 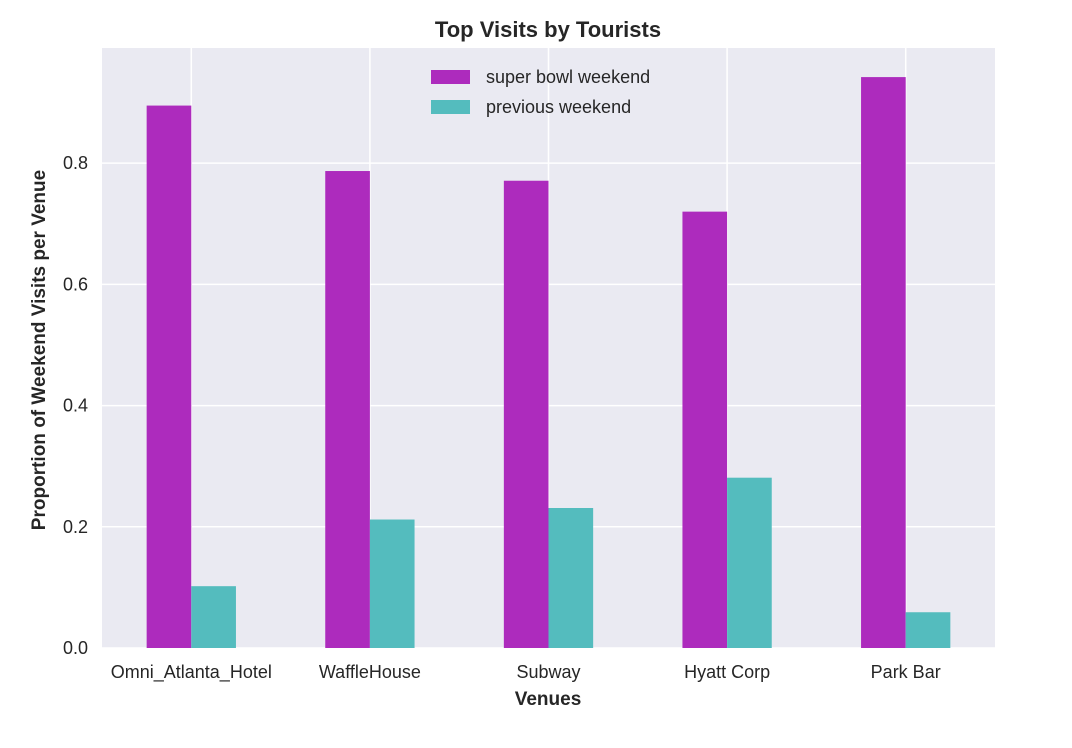 What do you see at coordinates (370, 672) in the screenshot?
I see `x-tick-label: WaffleHouse` at bounding box center [370, 672].